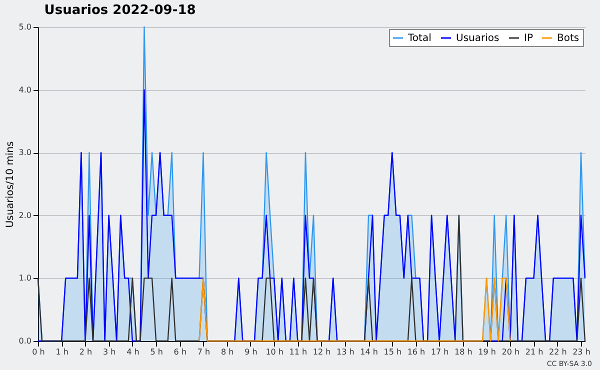 The image size is (600, 370). Describe the element at coordinates (369, 352) in the screenshot. I see `x-tick-label: 14 h` at that location.